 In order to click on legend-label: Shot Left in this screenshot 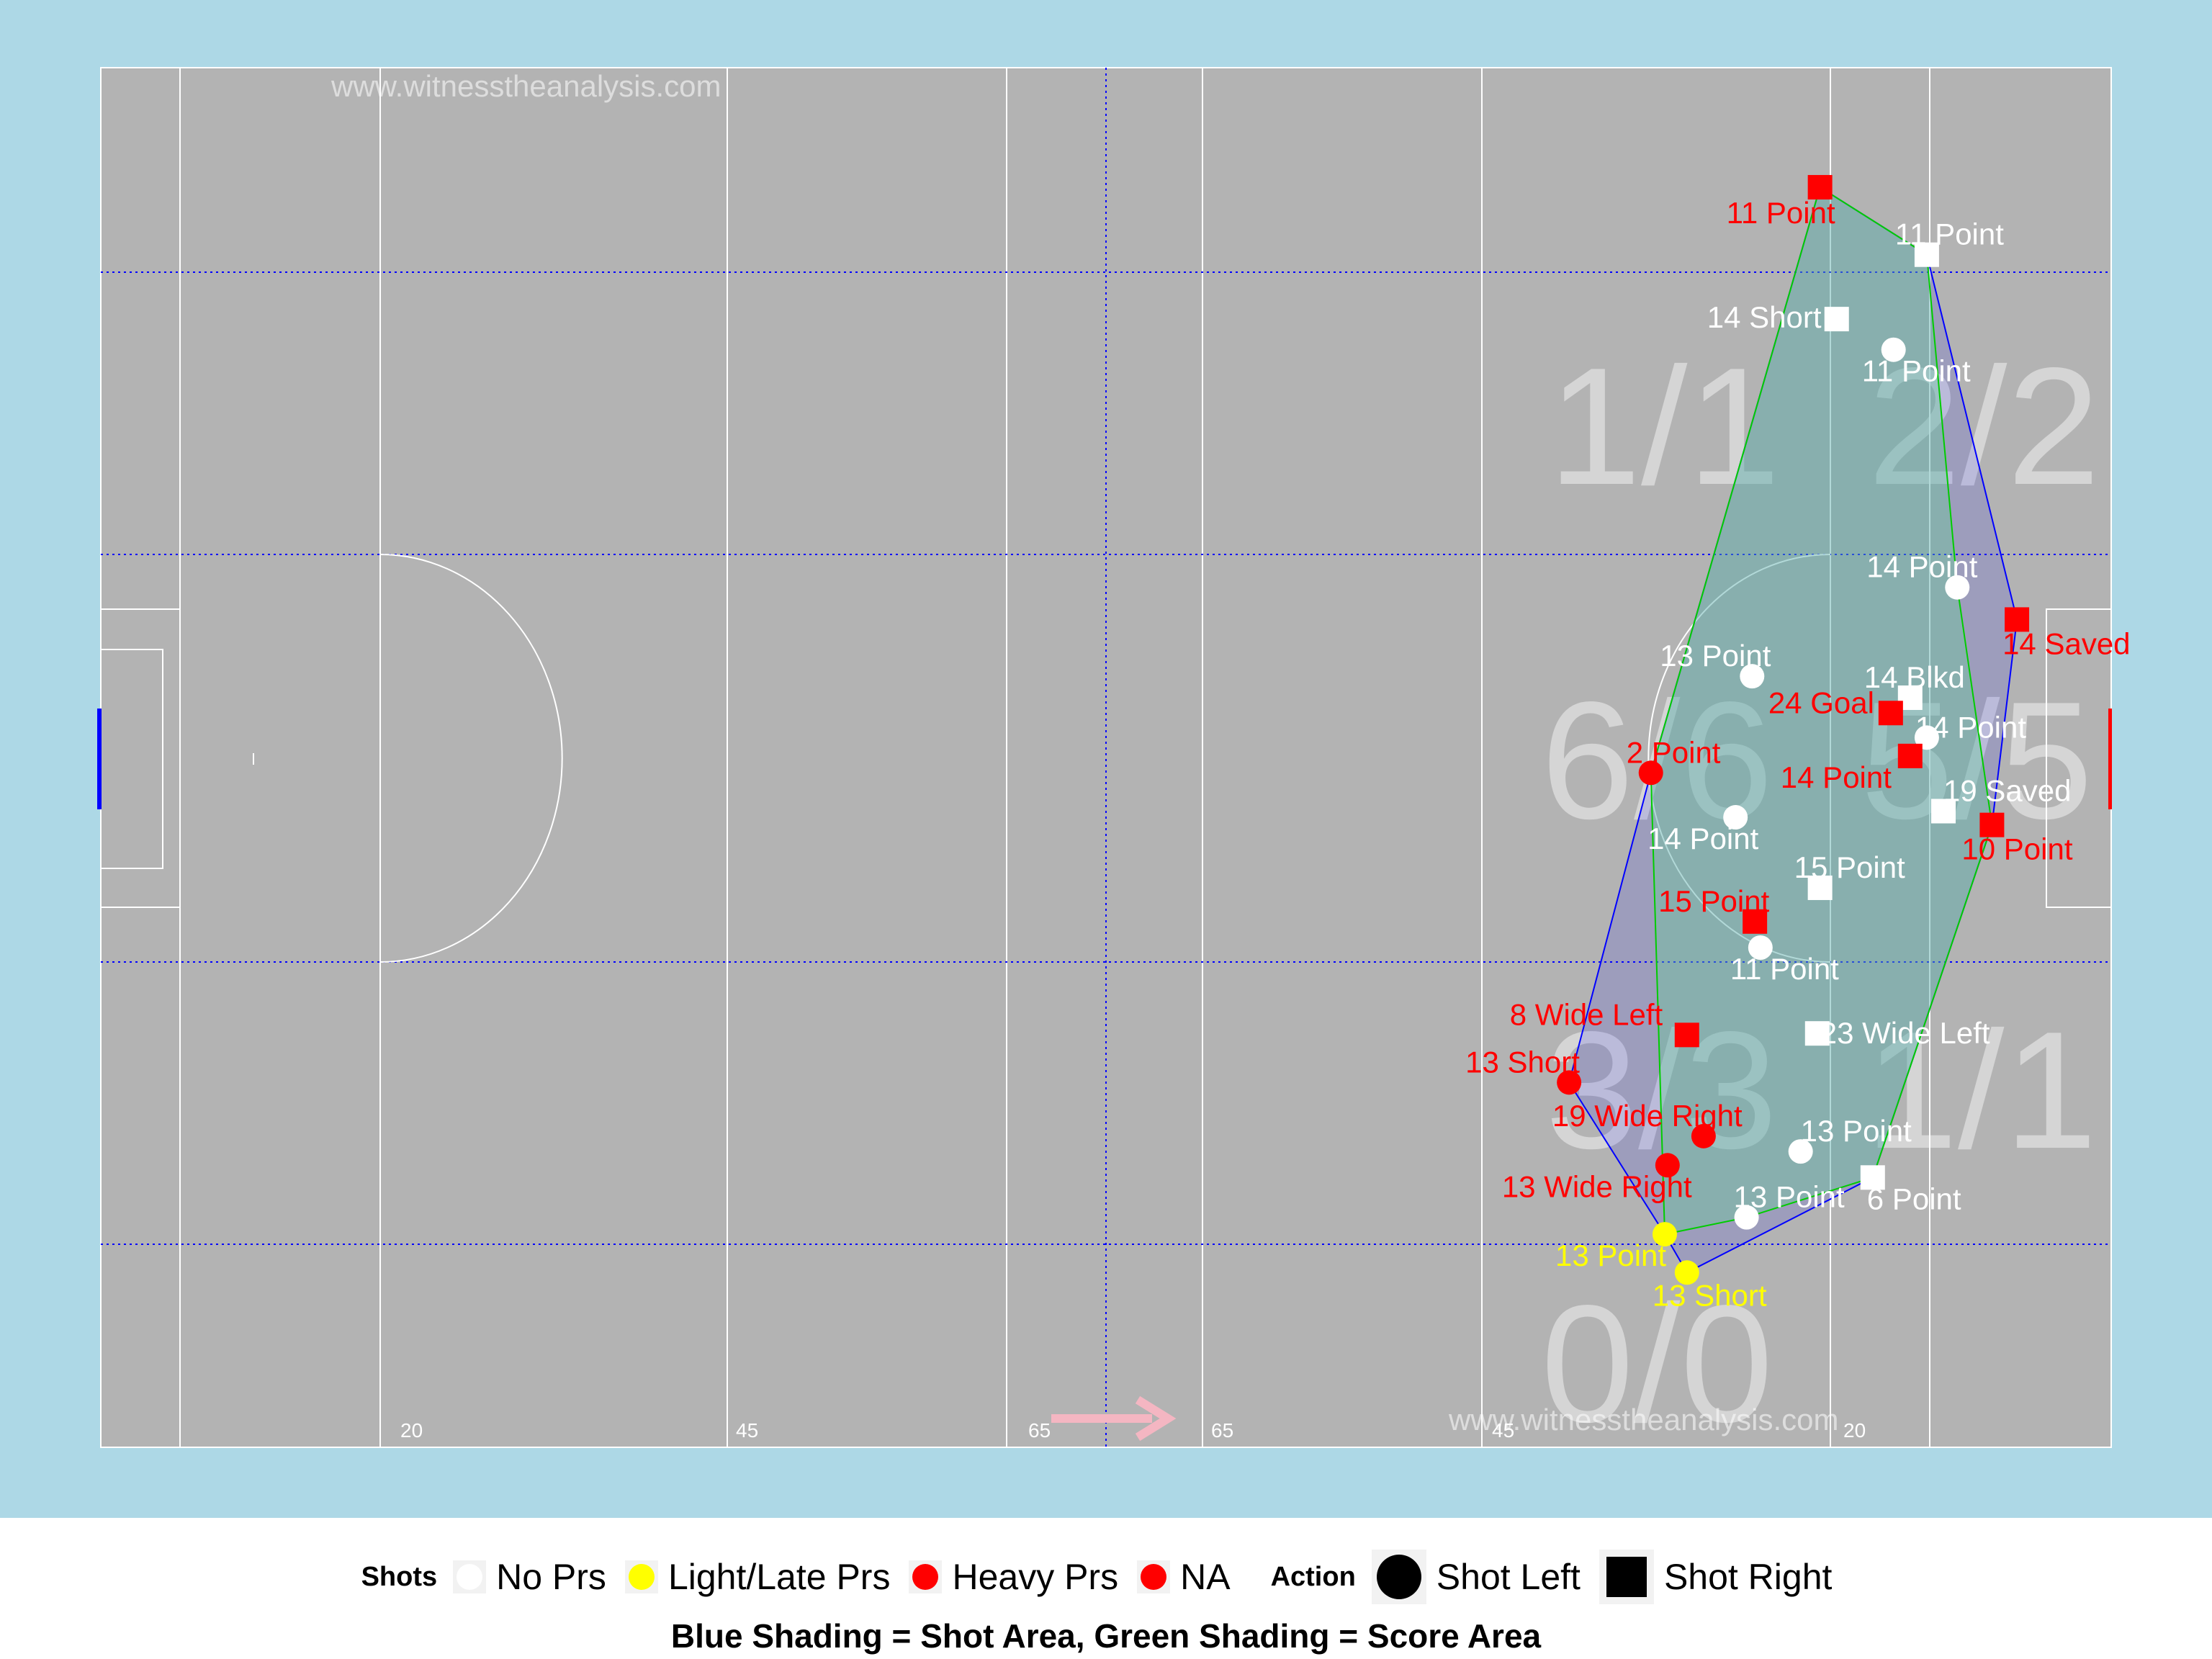, I will do `click(1508, 1577)`.